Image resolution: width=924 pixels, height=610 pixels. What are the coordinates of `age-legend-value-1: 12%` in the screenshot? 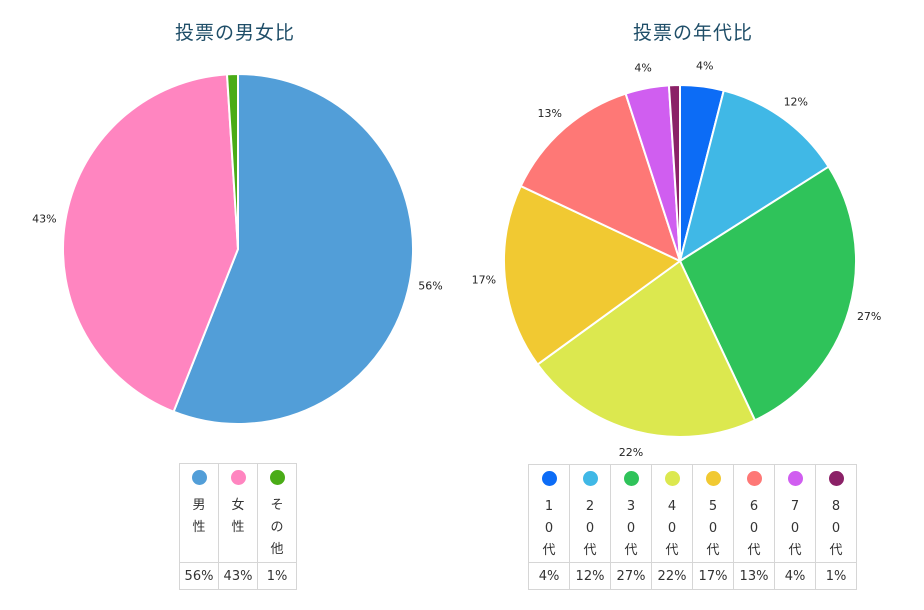 It's located at (590, 576).